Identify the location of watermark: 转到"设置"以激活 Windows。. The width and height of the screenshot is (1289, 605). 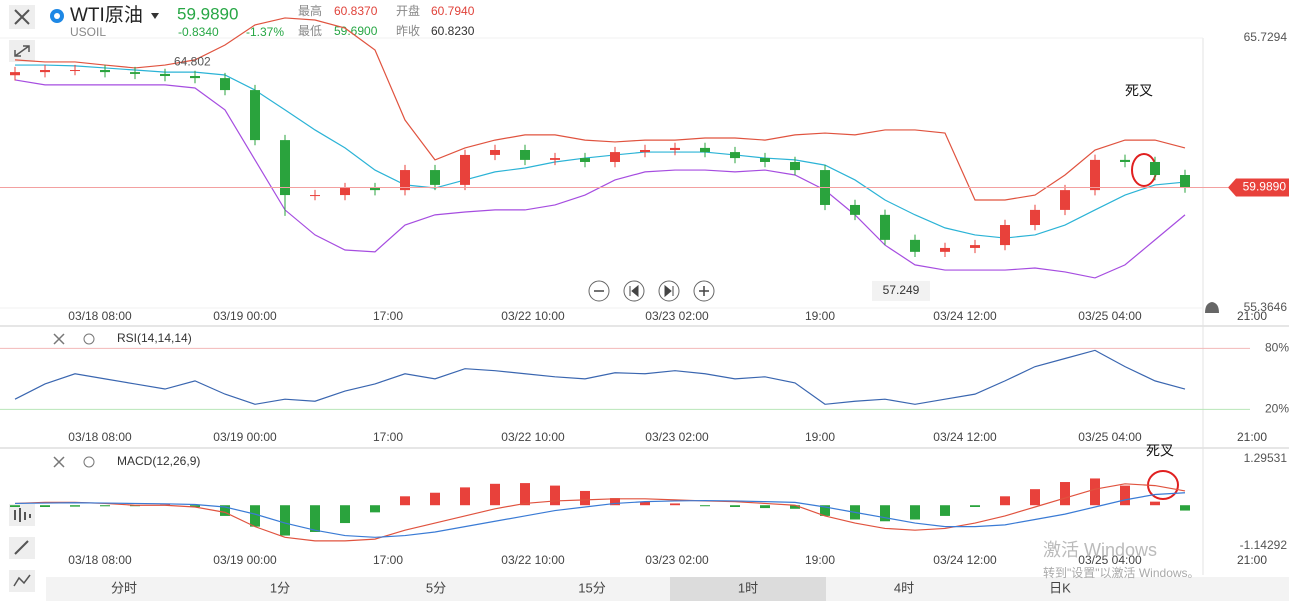
(1121, 572).